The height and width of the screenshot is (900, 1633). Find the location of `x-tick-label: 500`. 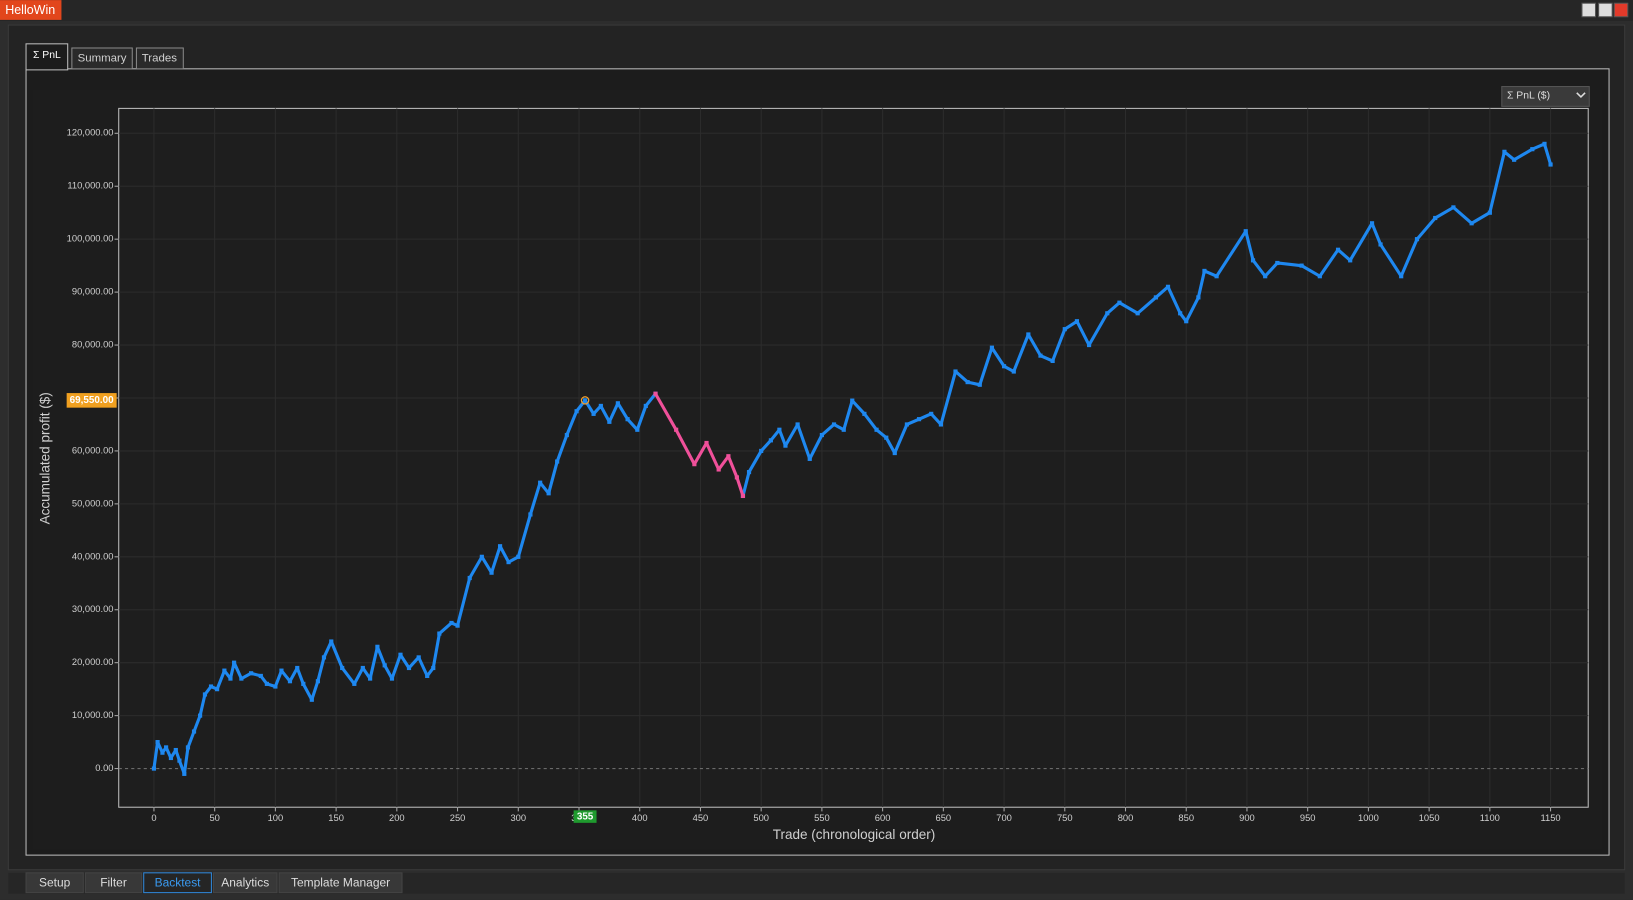

x-tick-label: 500 is located at coordinates (761, 818).